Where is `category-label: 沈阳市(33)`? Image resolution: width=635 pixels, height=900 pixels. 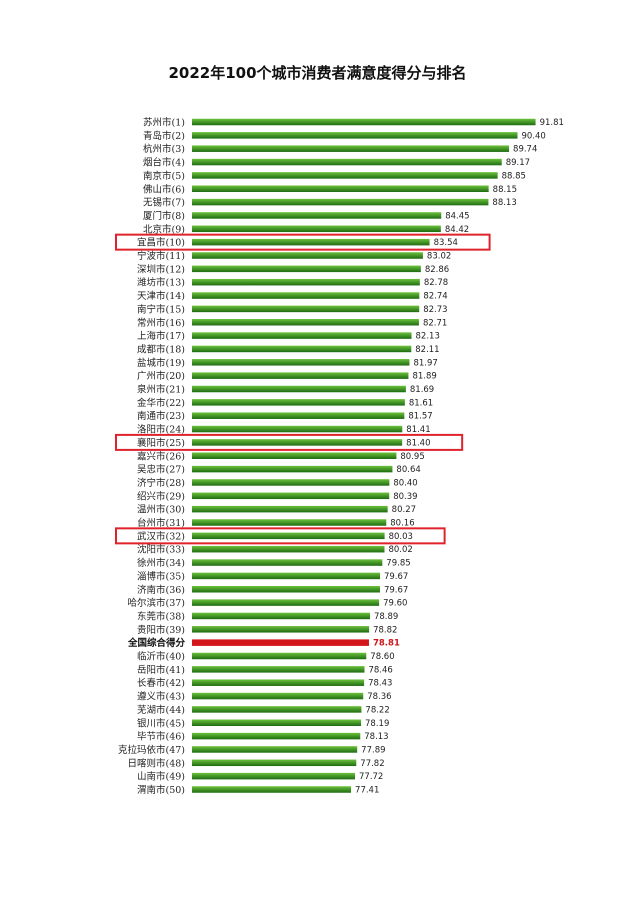
category-label: 沈阳市(33) is located at coordinates (161, 550).